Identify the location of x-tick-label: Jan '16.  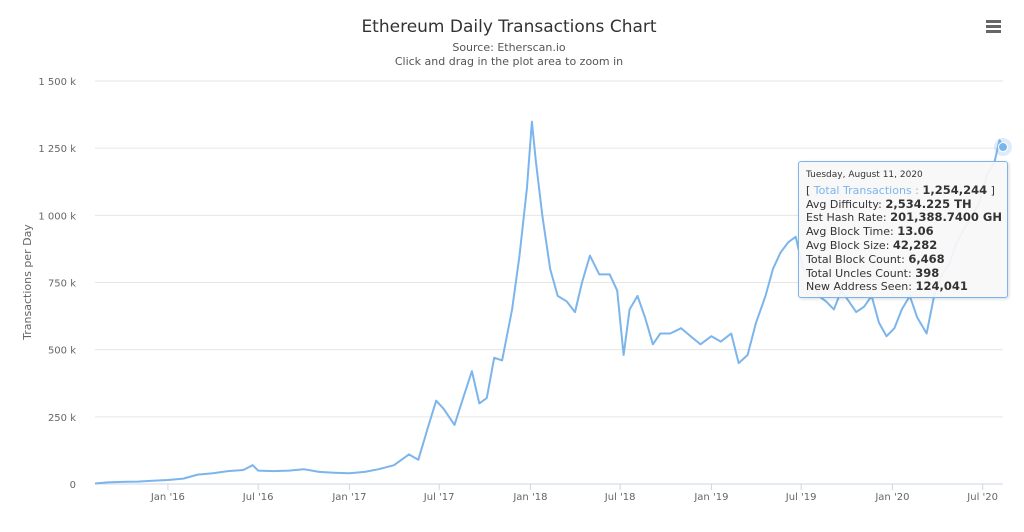
(167, 497).